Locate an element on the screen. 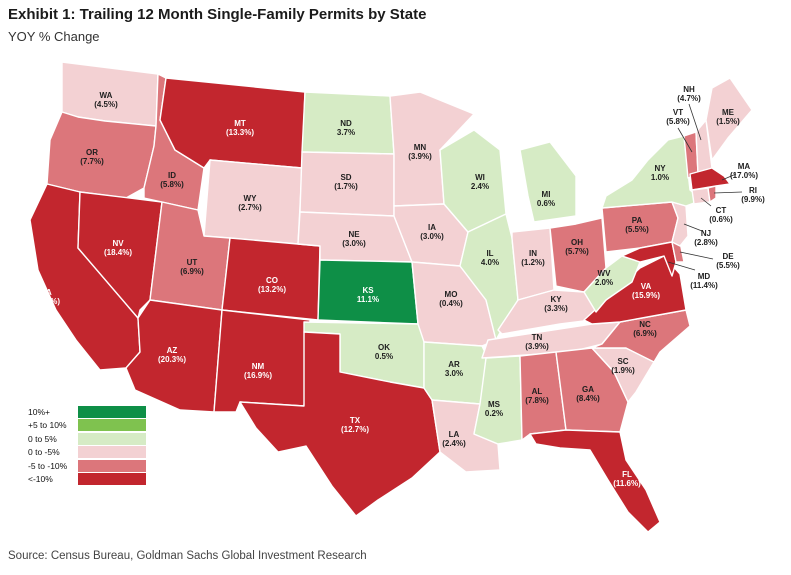 This screenshot has height=575, width=791. label-NY-value: 1.0% is located at coordinates (660, 177).